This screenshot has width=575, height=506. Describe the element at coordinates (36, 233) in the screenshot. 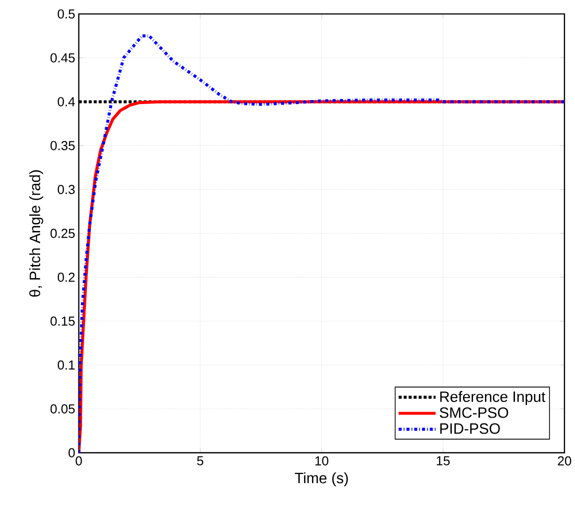

I see `y-axis-title: θ, Pitch Angle (rad)` at that location.